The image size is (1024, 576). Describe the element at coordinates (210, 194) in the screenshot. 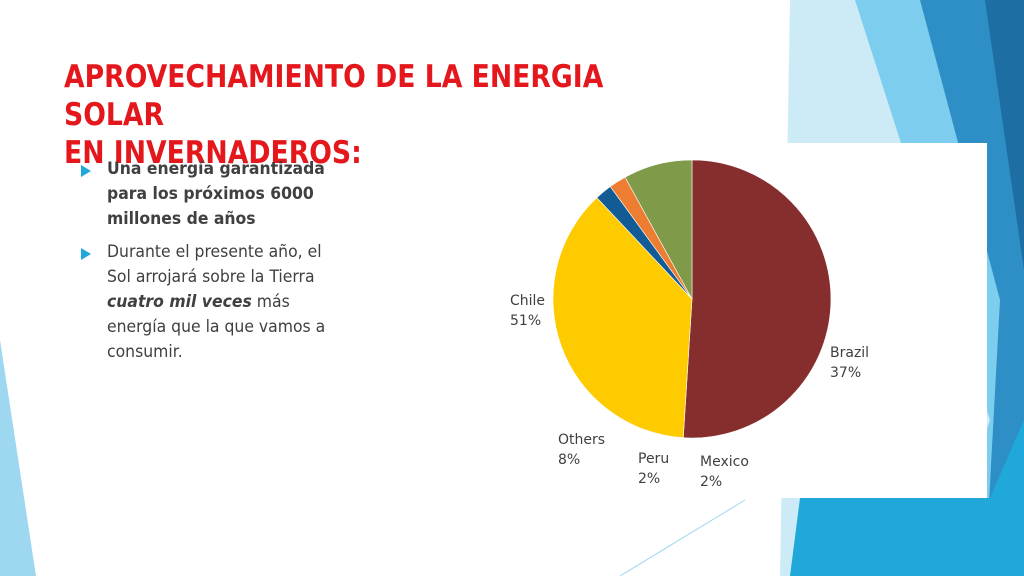

I see `bullet-line: para los próximos 6000` at that location.